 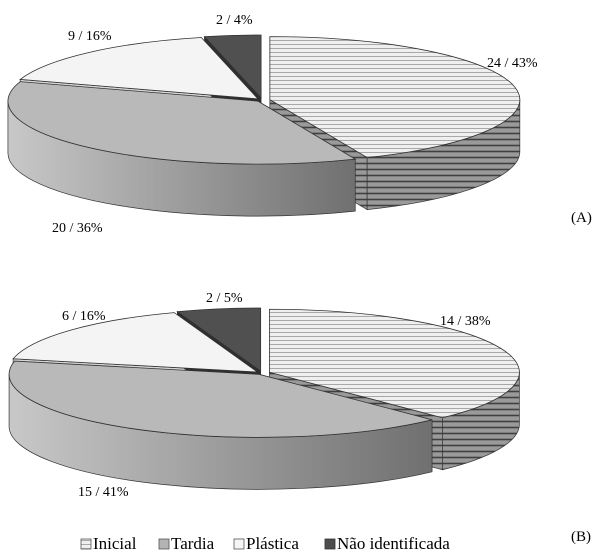 What do you see at coordinates (395, 97) in the screenshot?
I see `pie-a-slice-inicial` at bounding box center [395, 97].